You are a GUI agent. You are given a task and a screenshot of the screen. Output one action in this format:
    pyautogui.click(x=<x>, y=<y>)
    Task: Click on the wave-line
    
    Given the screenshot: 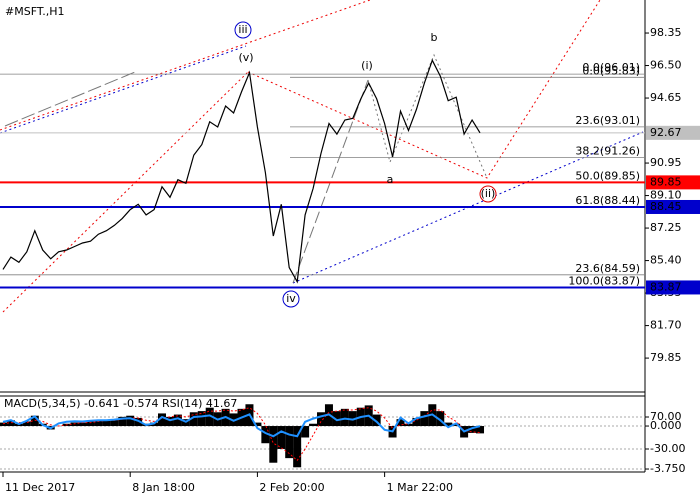 What is the action you would take?
    pyautogui.click(x=330, y=181)
    